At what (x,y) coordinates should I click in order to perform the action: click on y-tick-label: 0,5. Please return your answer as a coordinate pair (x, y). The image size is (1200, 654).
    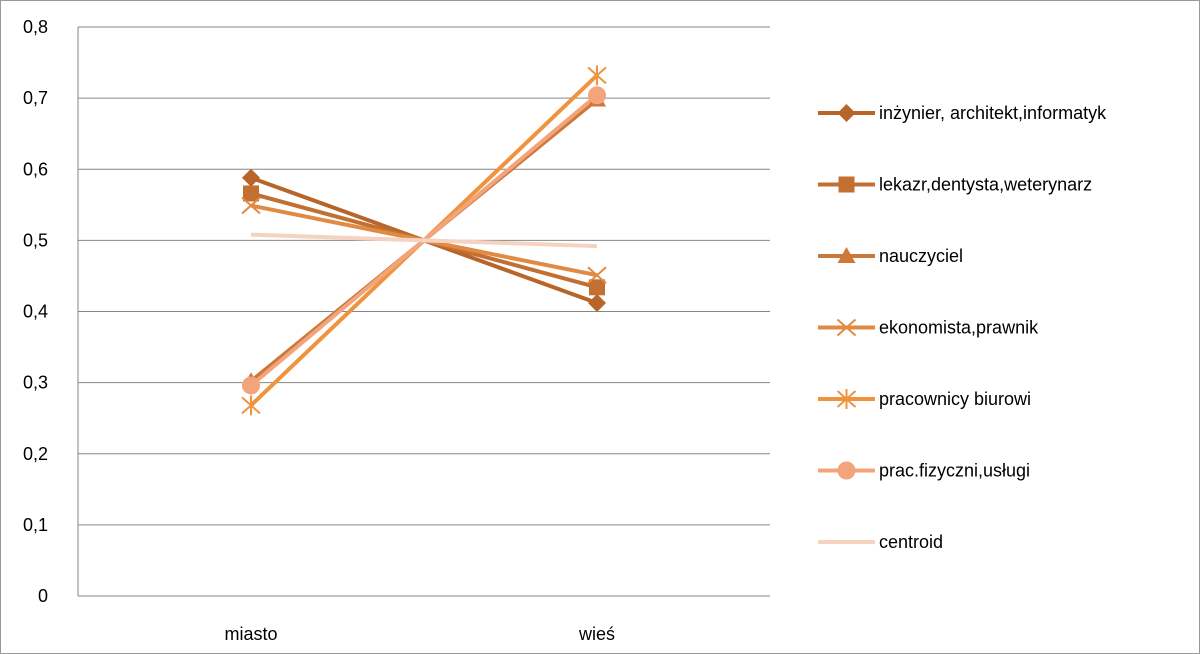
    Looking at the image, I should click on (35, 240).